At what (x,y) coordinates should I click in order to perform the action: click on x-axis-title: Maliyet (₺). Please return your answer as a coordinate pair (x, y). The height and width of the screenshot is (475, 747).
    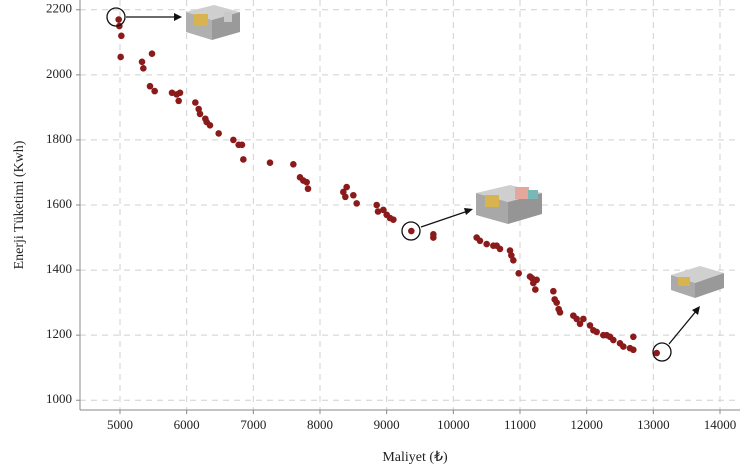
    Looking at the image, I should click on (415, 457).